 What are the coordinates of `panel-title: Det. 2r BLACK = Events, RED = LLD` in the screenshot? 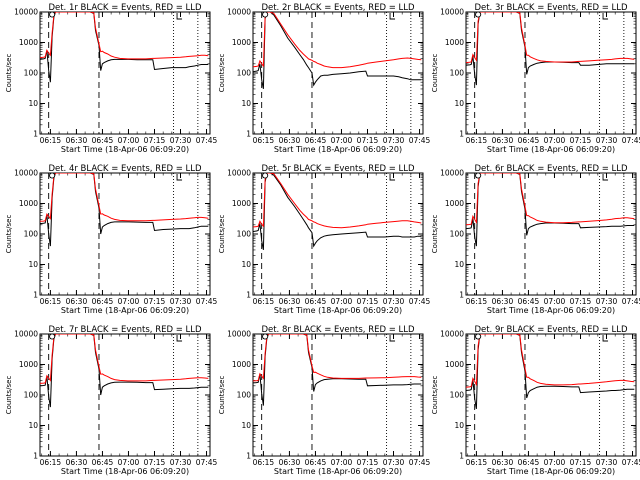 It's located at (338, 8).